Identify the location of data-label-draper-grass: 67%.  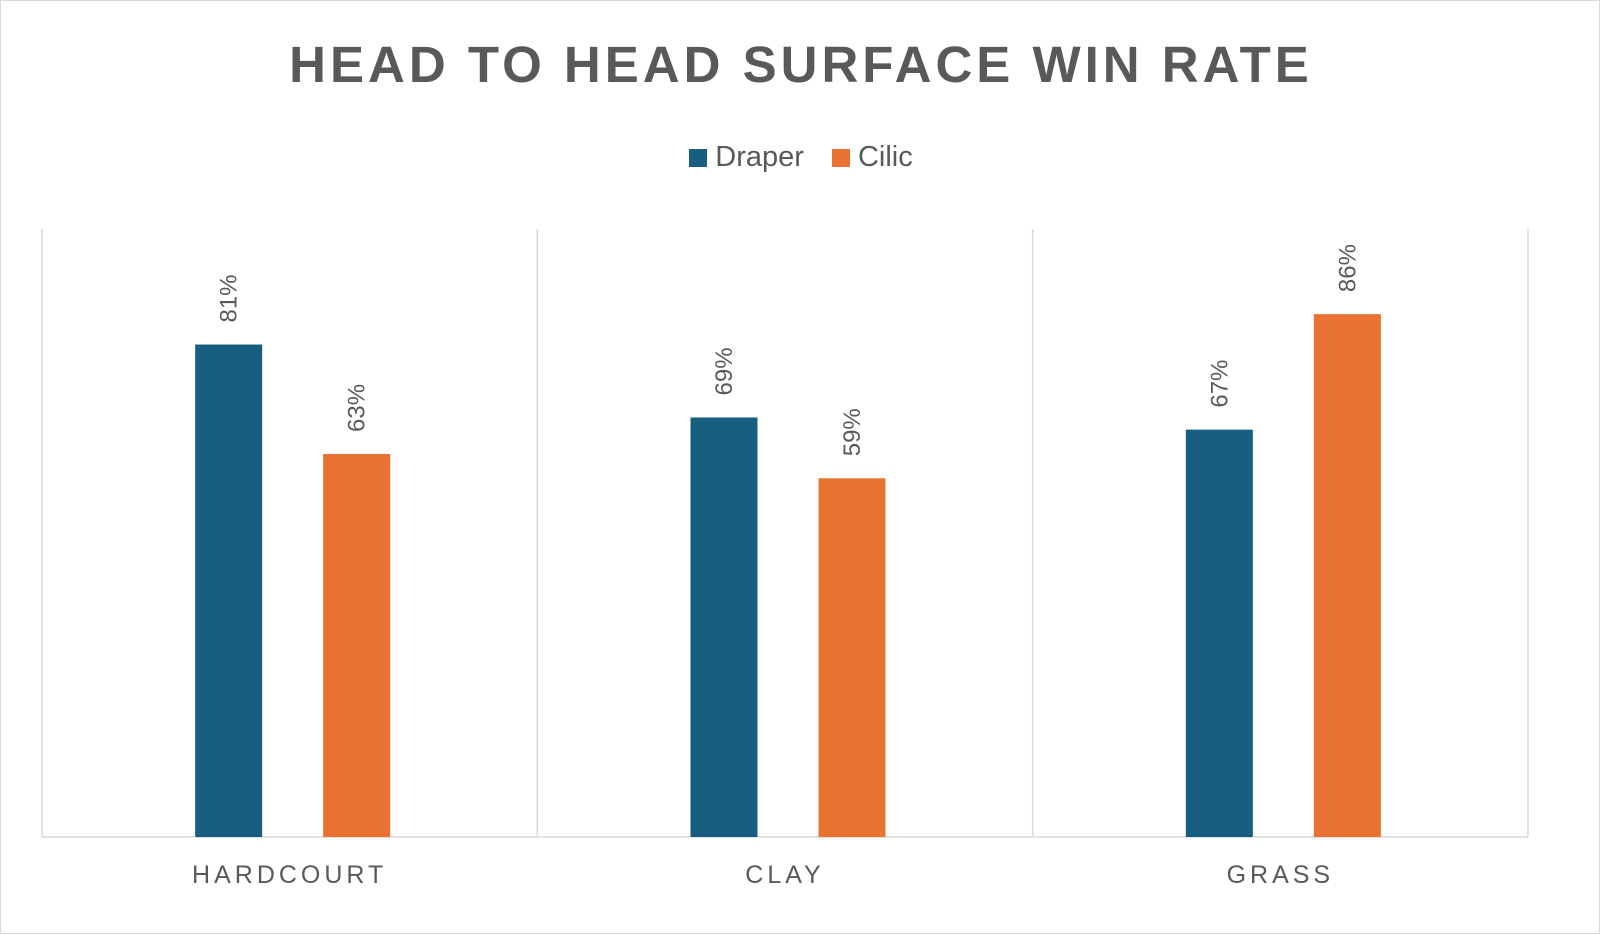
(1219, 384).